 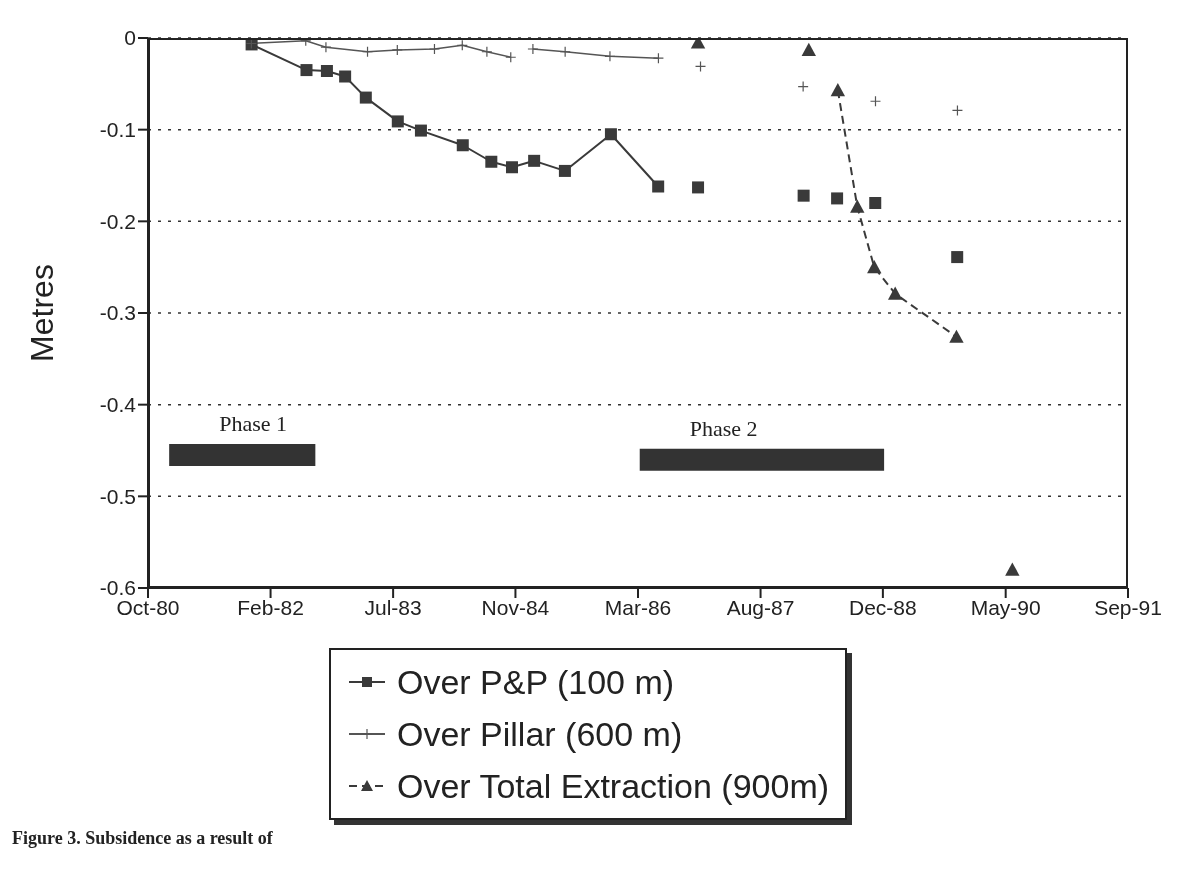 I want to click on x-tick-label: May-90, so click(x=1005, y=607).